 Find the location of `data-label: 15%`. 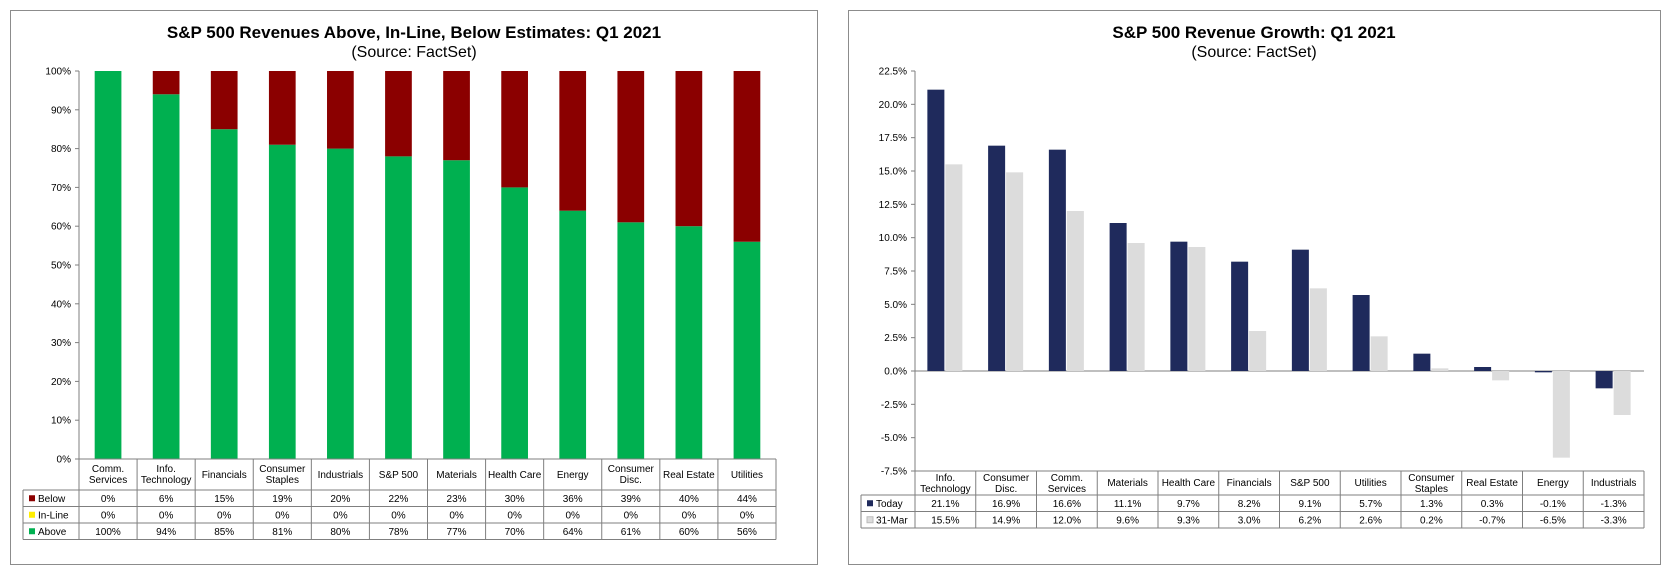

data-label: 15% is located at coordinates (224, 499).